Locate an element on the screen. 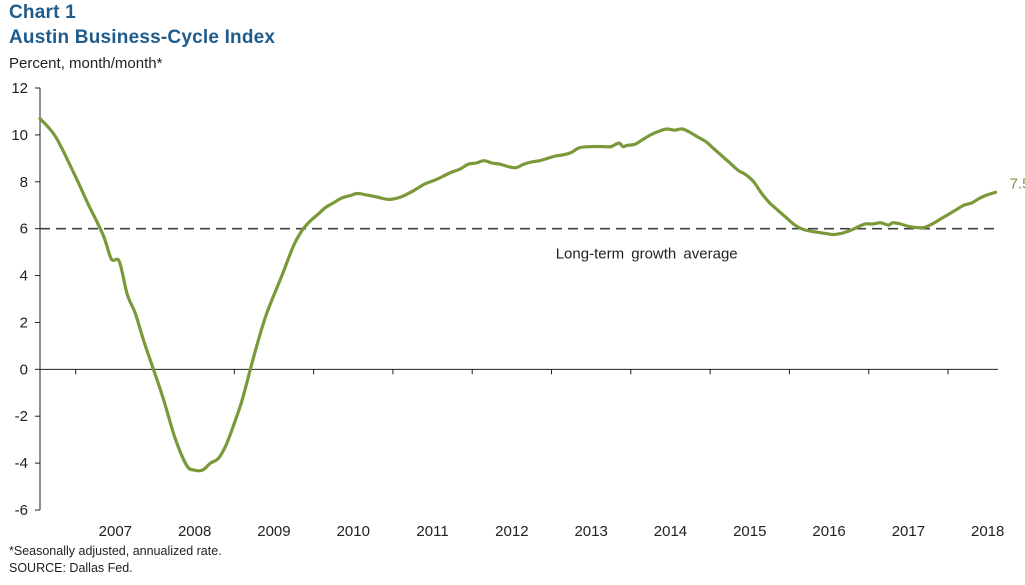 This screenshot has width=1025, height=585. chart-label: Chart 1 is located at coordinates (42, 12).